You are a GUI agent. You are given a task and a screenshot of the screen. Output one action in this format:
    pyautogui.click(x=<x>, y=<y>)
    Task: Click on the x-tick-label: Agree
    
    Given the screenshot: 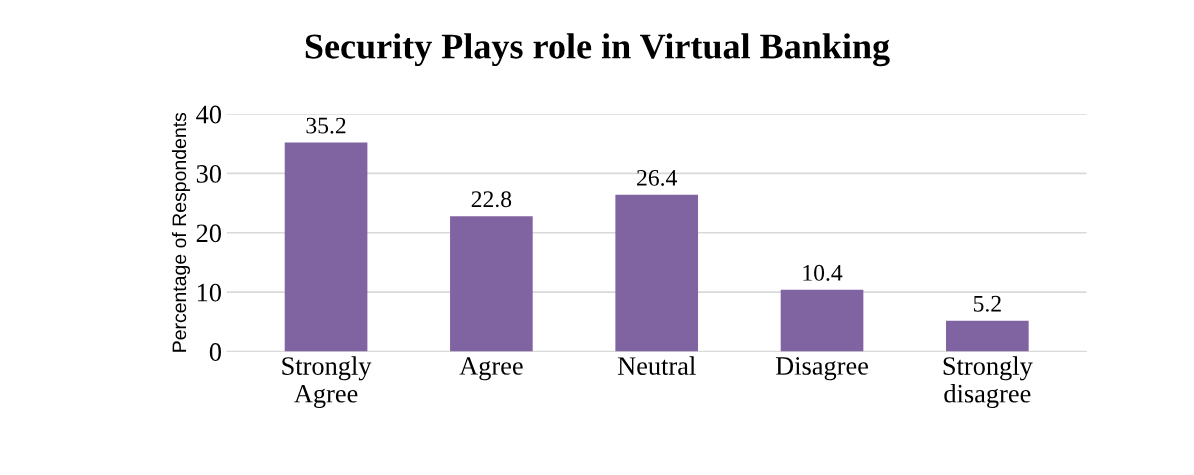 What is the action you would take?
    pyautogui.click(x=491, y=369)
    